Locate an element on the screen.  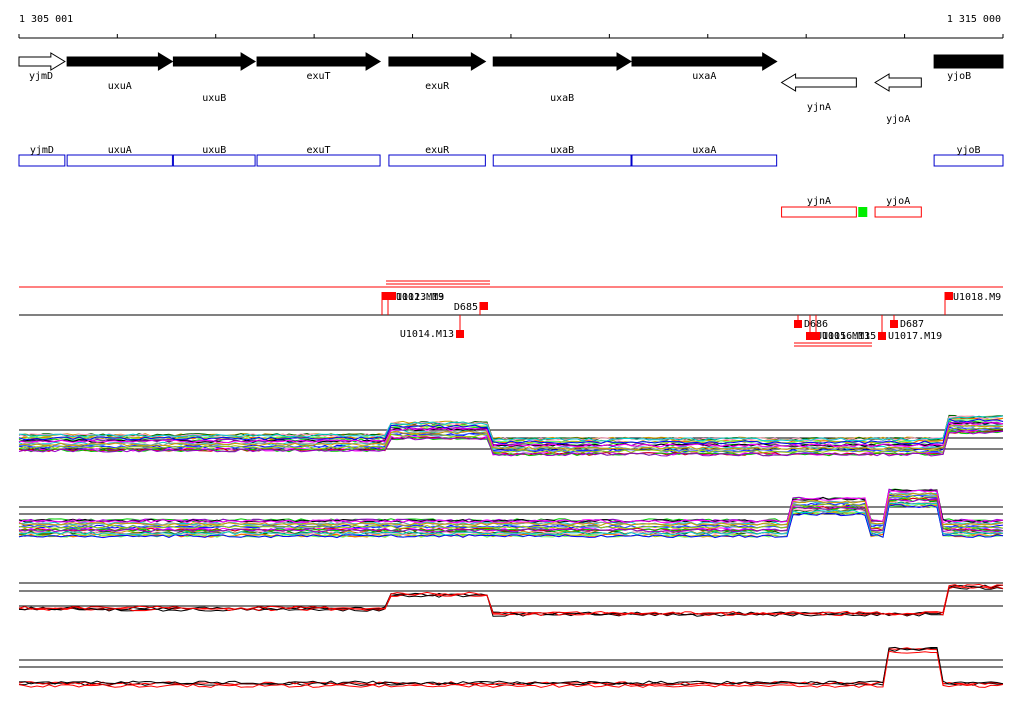
feature-label: U1015.M13 is located at coordinates (843, 336).